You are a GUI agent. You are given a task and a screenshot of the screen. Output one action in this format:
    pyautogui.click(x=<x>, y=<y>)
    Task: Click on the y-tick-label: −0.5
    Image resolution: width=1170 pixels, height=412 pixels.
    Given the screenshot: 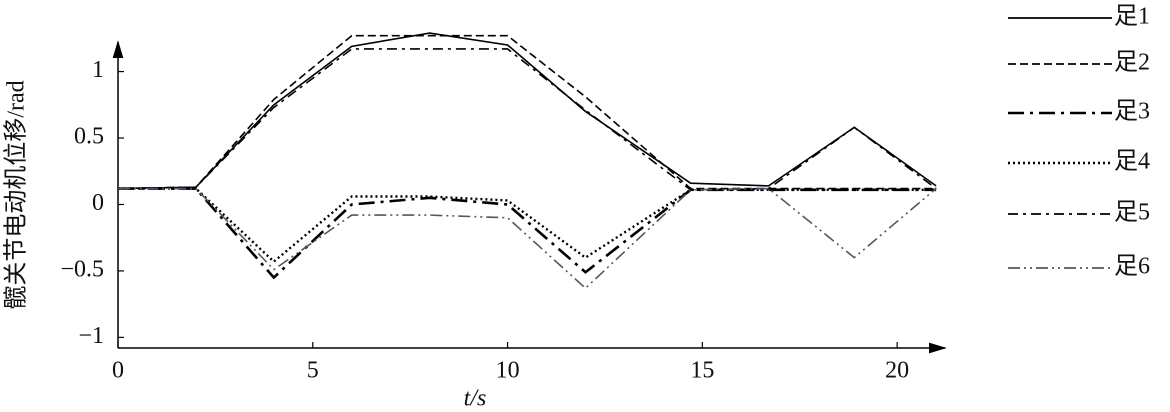 What is the action you would take?
    pyautogui.click(x=82, y=269)
    